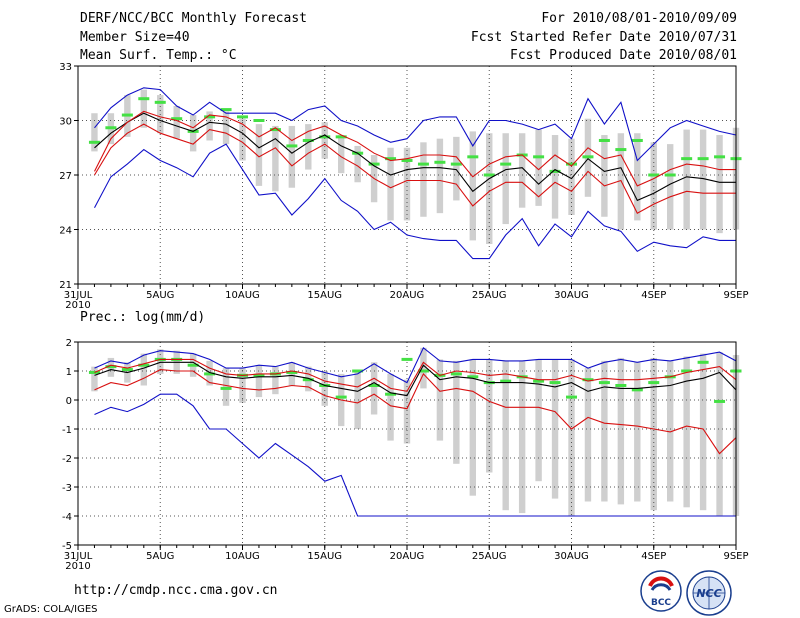  What do you see at coordinates (709, 593) in the screenshot?
I see `ncc-logo: NCC` at bounding box center [709, 593].